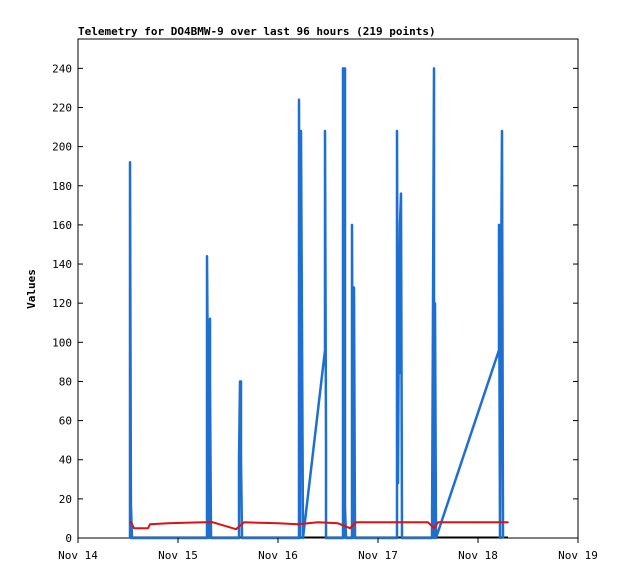 This screenshot has width=618, height=579. What do you see at coordinates (62, 107) in the screenshot?
I see `y-tick-label: 220` at bounding box center [62, 107].